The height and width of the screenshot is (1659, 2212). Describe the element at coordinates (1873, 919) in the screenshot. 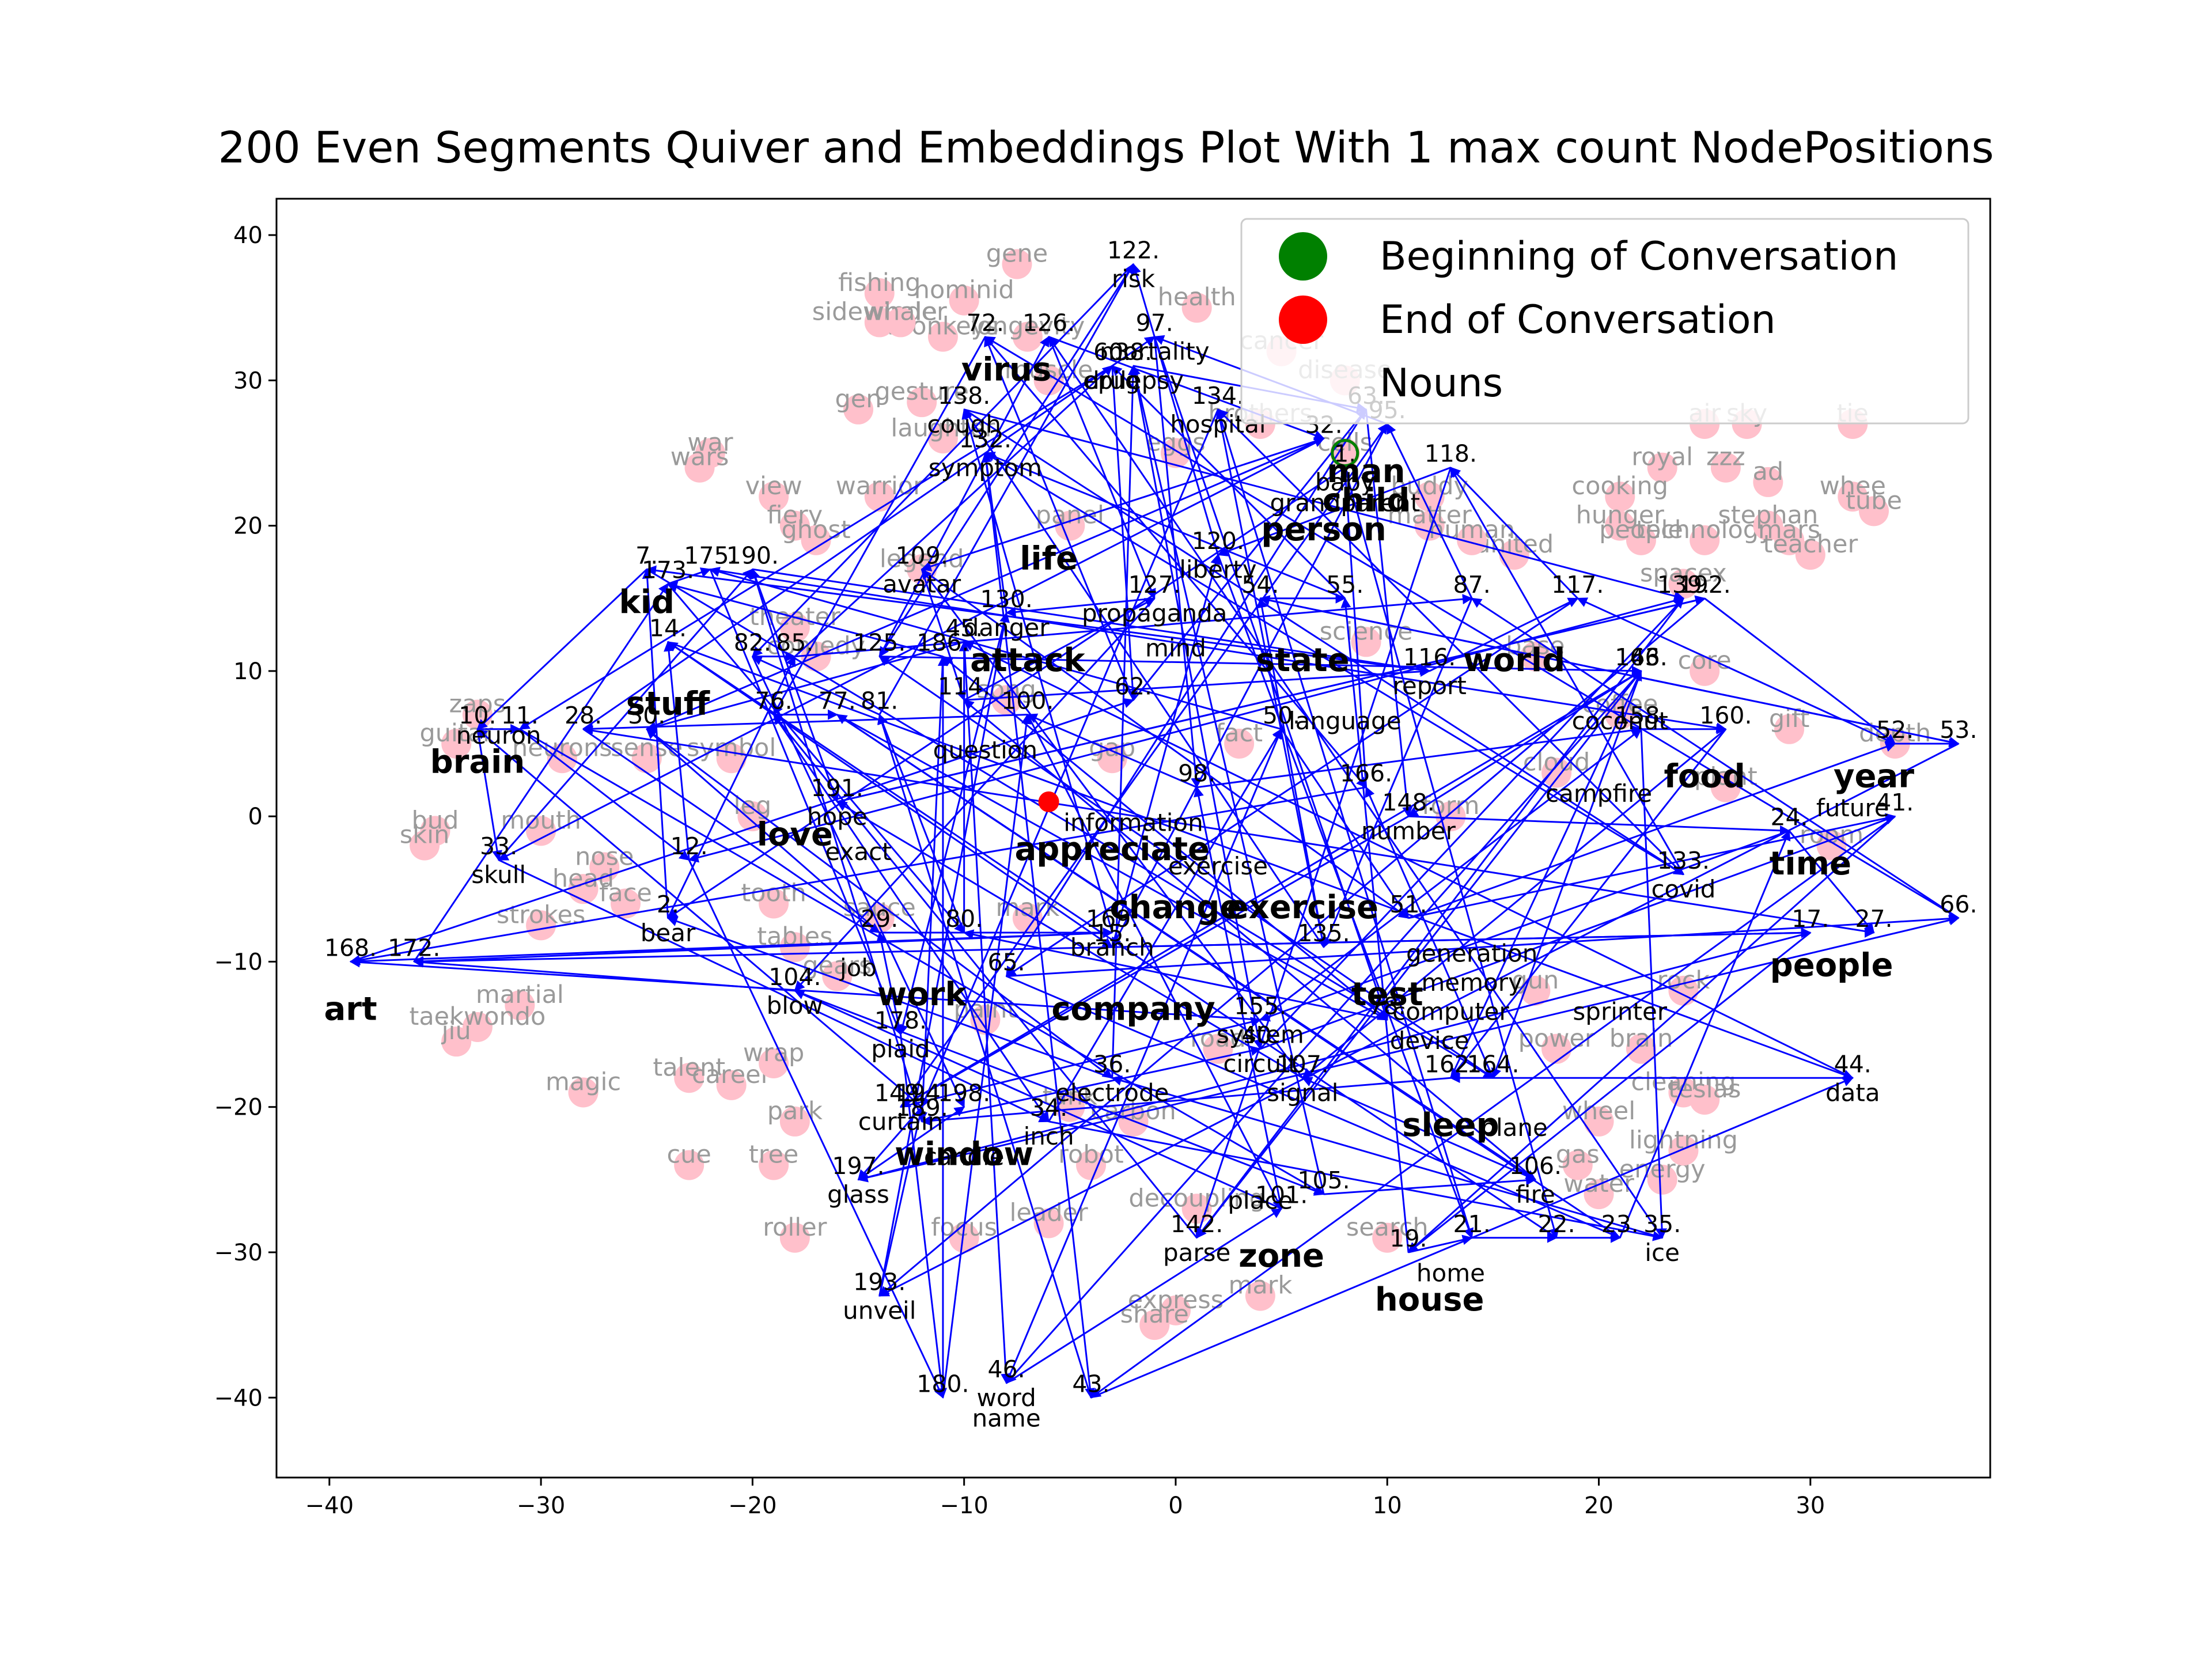

I see `segment-index-label: 27.` at that location.